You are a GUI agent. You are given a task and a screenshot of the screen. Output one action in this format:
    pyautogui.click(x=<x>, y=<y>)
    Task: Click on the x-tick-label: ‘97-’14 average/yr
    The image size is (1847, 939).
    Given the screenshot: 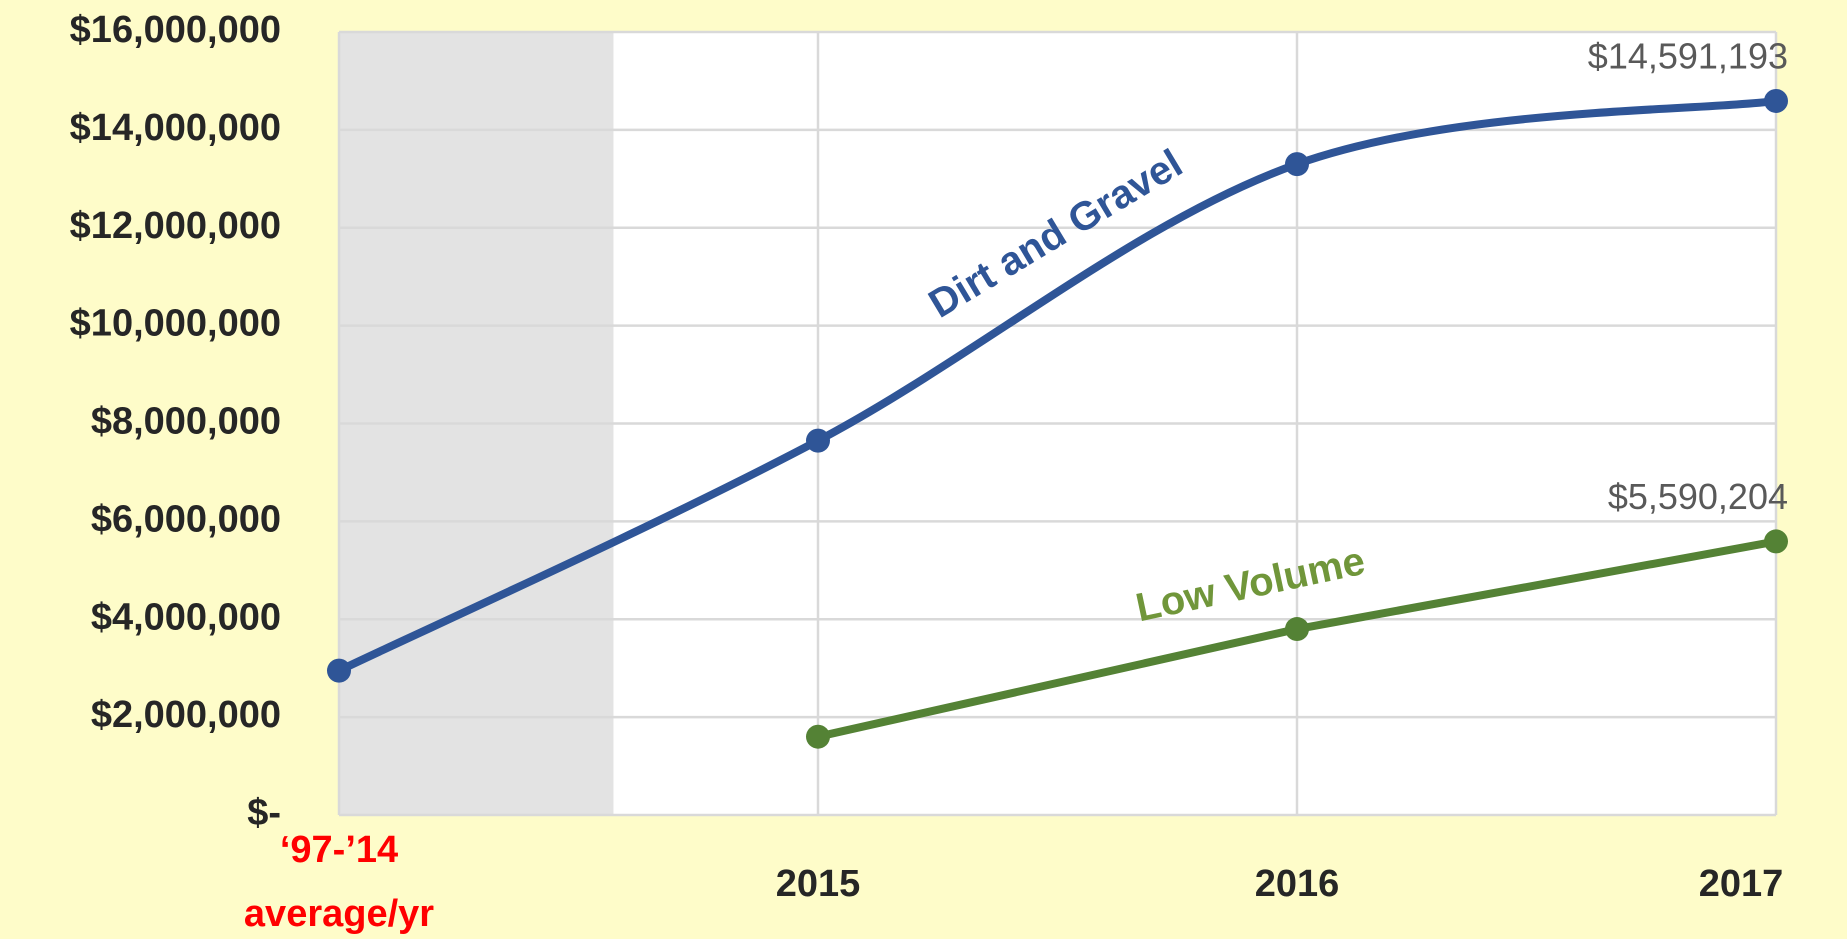 What is the action you would take?
    pyautogui.click(x=339, y=882)
    